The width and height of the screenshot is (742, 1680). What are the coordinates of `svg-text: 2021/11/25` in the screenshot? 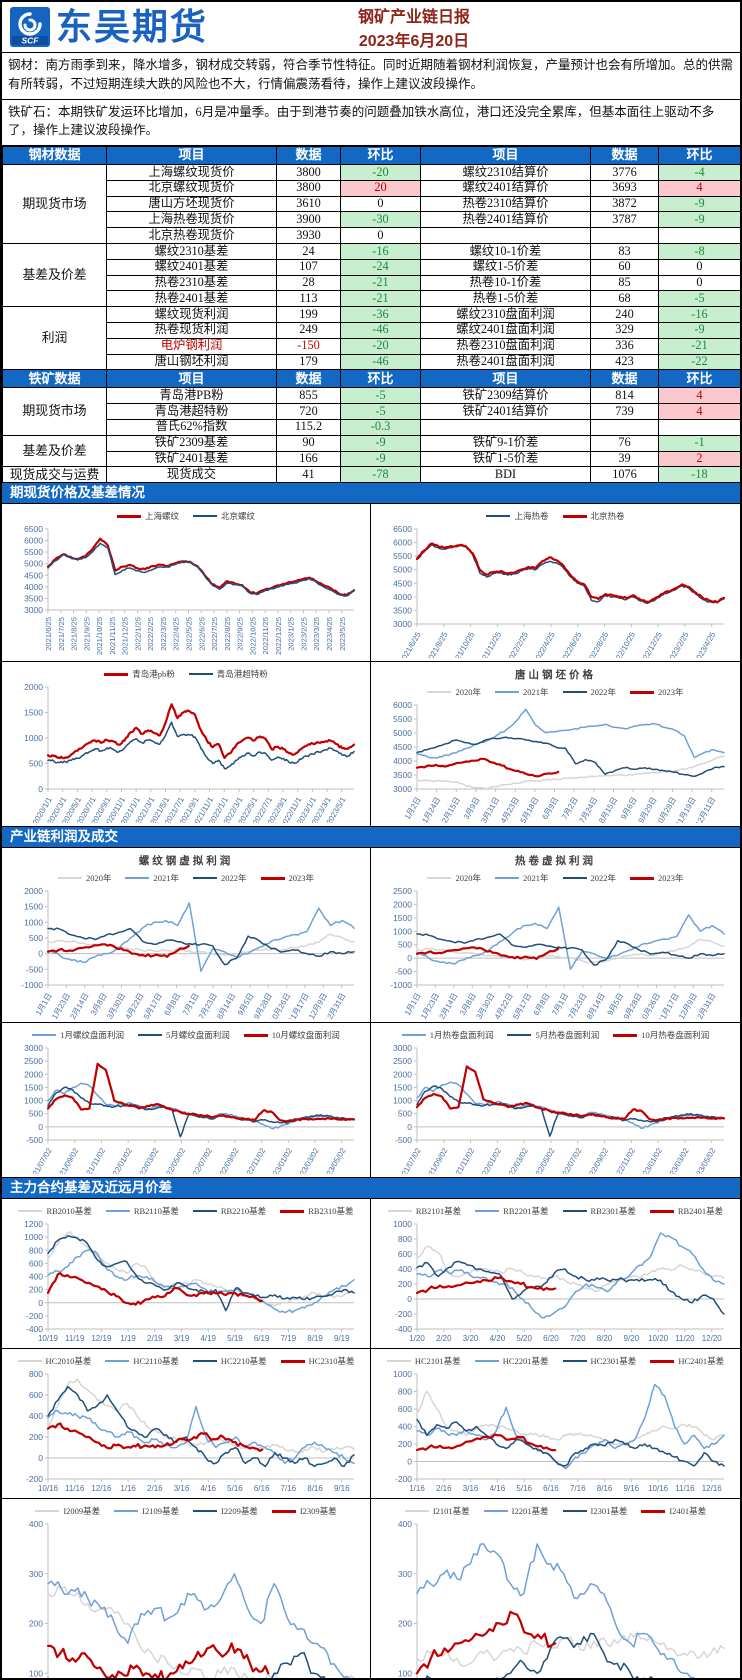 It's located at (112, 635).